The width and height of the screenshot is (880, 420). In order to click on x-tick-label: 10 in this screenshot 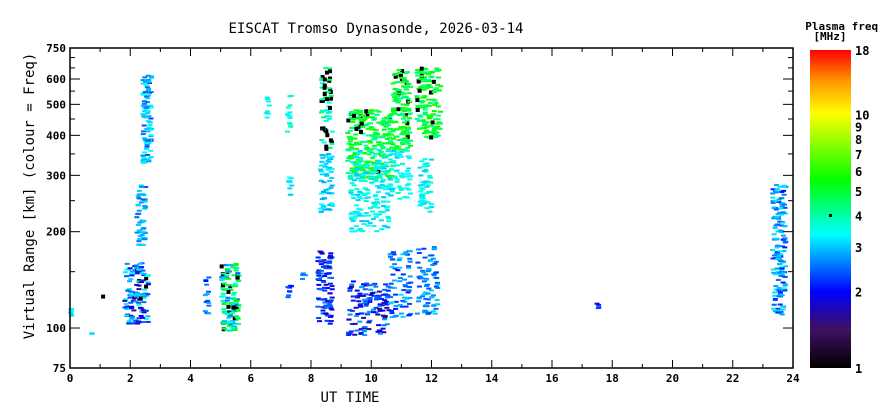, I will do `click(371, 378)`.